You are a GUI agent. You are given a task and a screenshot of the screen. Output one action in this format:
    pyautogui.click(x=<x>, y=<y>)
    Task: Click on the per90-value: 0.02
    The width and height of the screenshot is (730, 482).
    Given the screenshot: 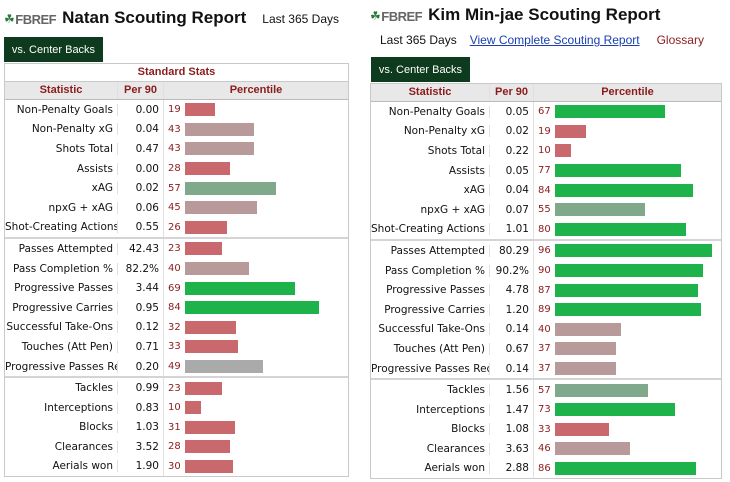 What is the action you would take?
    pyautogui.click(x=140, y=188)
    